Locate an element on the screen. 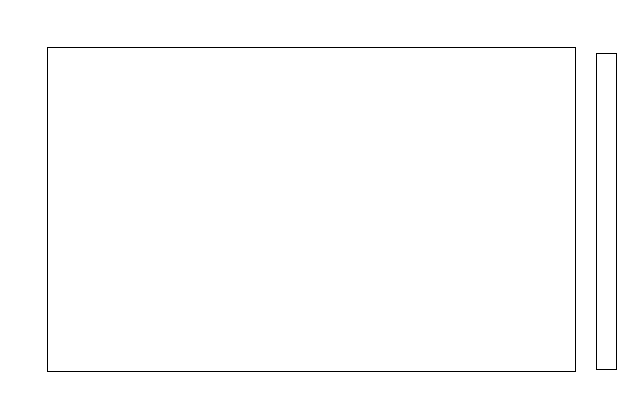 The width and height of the screenshot is (640, 400). colorbar is located at coordinates (606, 211).